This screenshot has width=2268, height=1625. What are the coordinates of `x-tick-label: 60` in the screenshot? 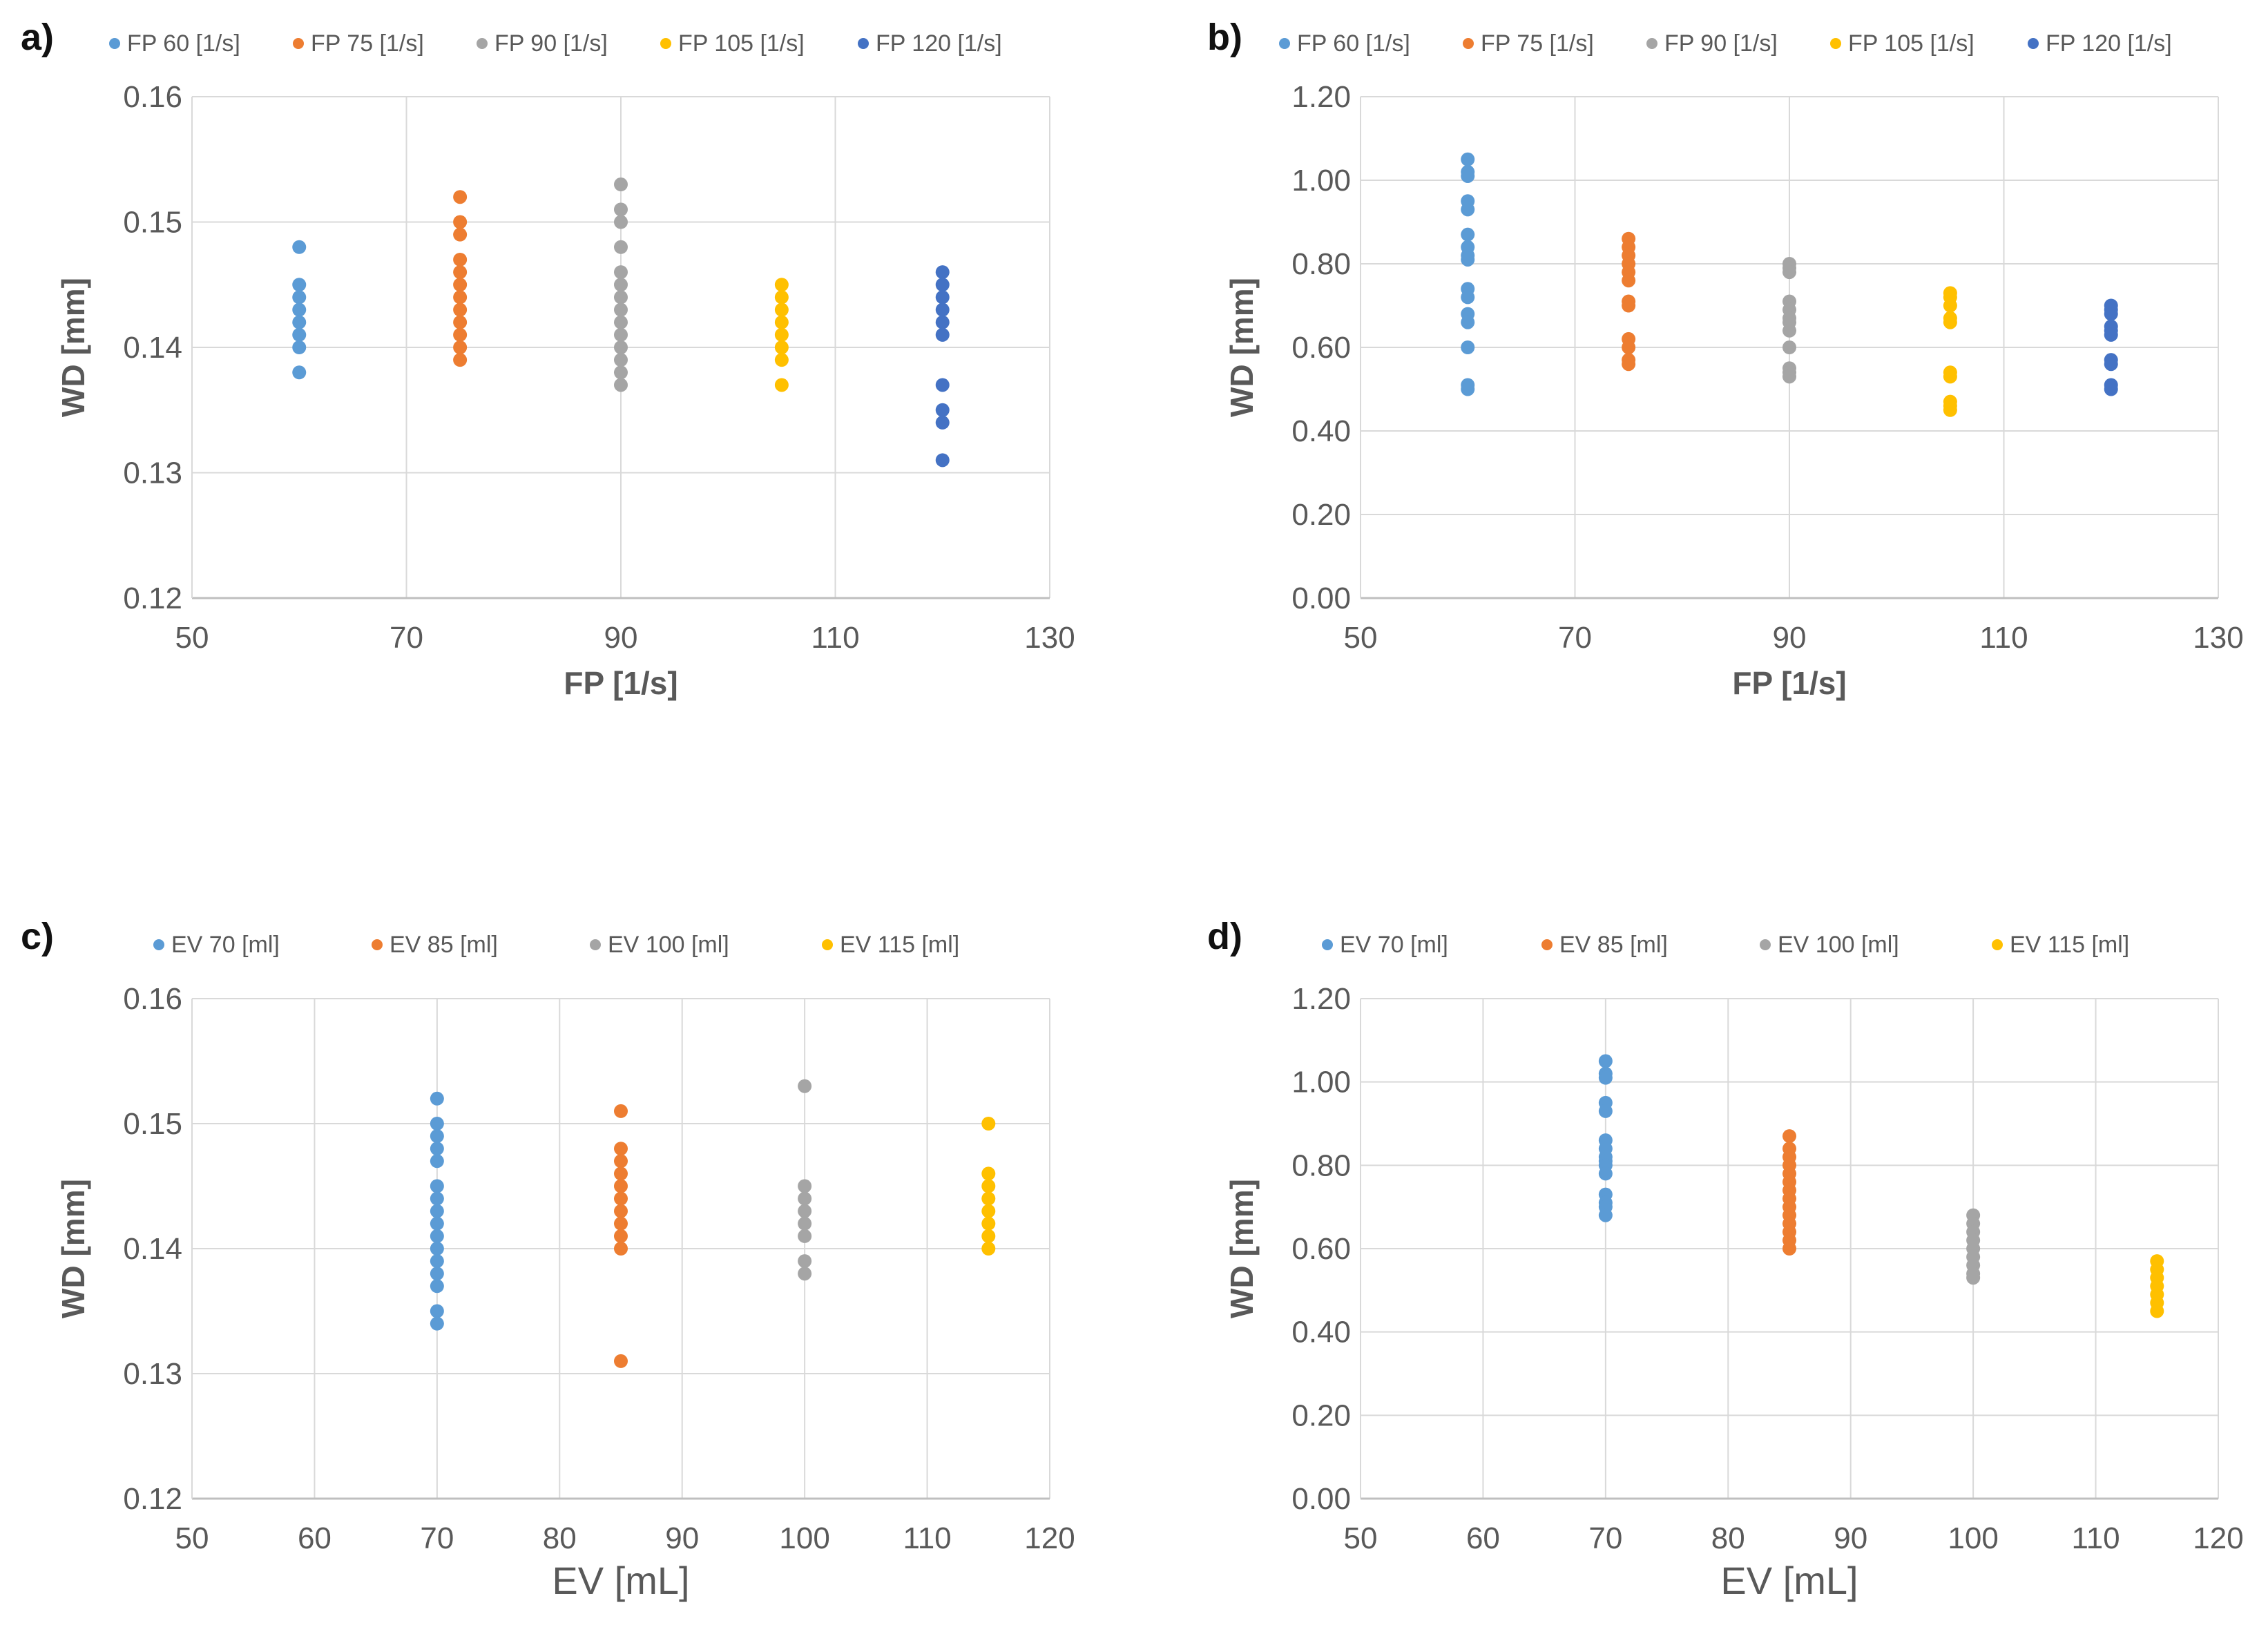 It's located at (314, 1538).